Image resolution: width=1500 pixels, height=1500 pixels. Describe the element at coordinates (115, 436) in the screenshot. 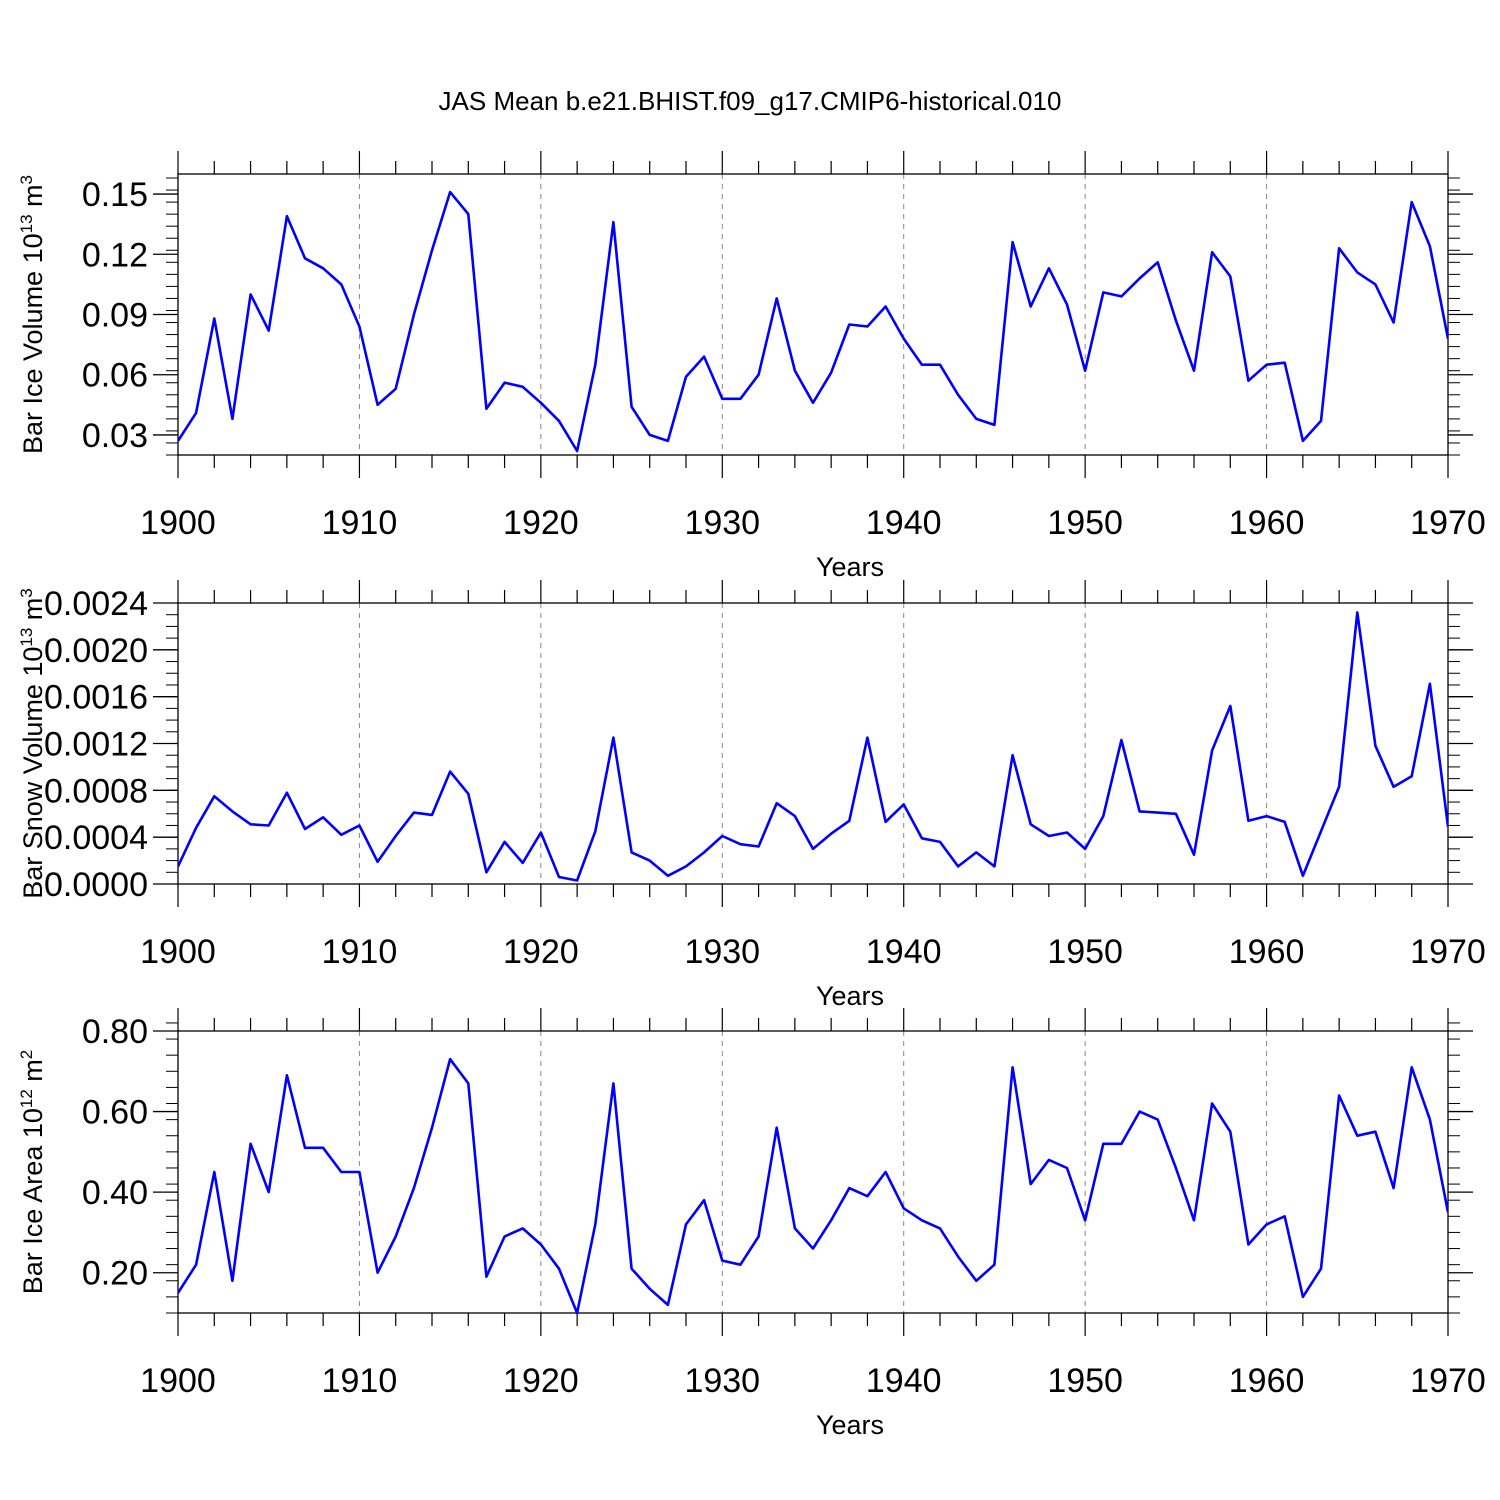

I see `y-tick-label: 0.03` at that location.